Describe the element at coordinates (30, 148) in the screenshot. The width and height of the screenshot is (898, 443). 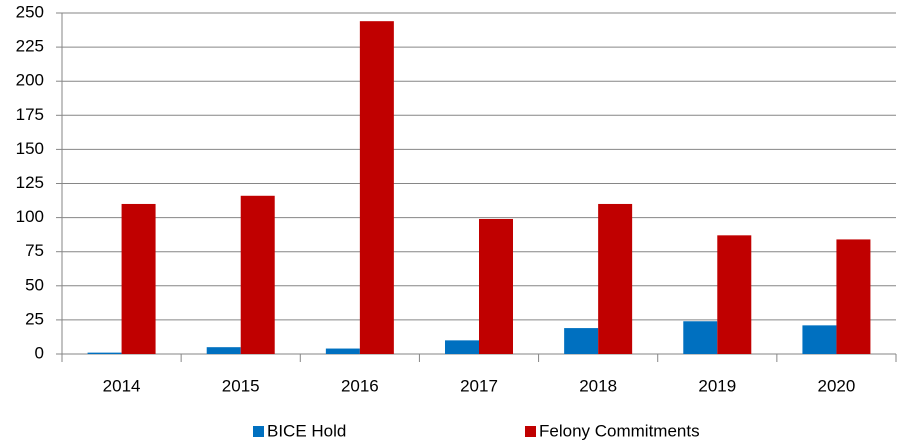
I see `y-tick-label: 150` at that location.